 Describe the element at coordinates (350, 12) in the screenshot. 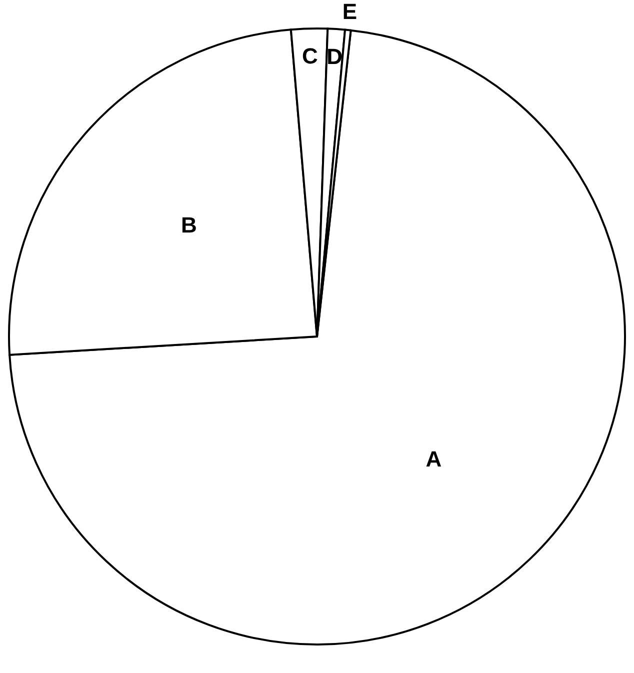

I see `slice-label: E` at that location.